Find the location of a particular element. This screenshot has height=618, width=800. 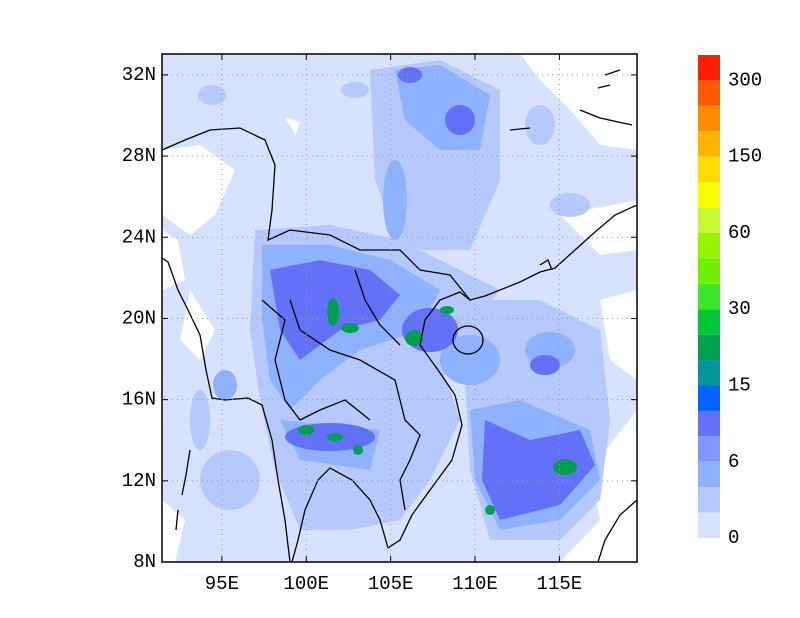

colorbar-label: 300 is located at coordinates (745, 80).